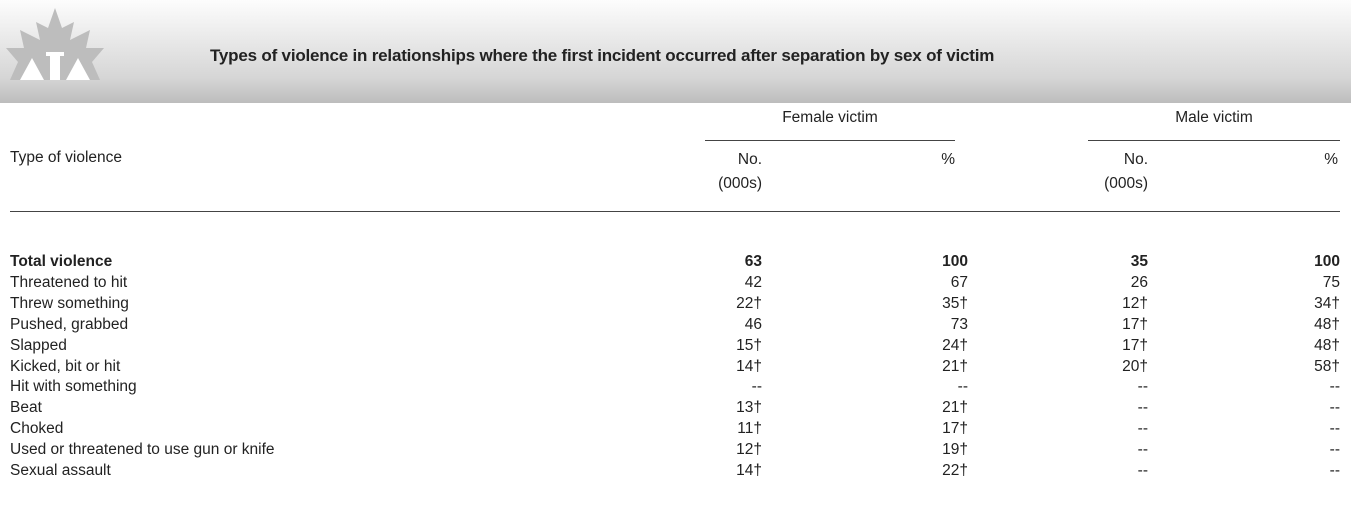  Describe the element at coordinates (675, 211) in the screenshot. I see `header-rule` at that location.